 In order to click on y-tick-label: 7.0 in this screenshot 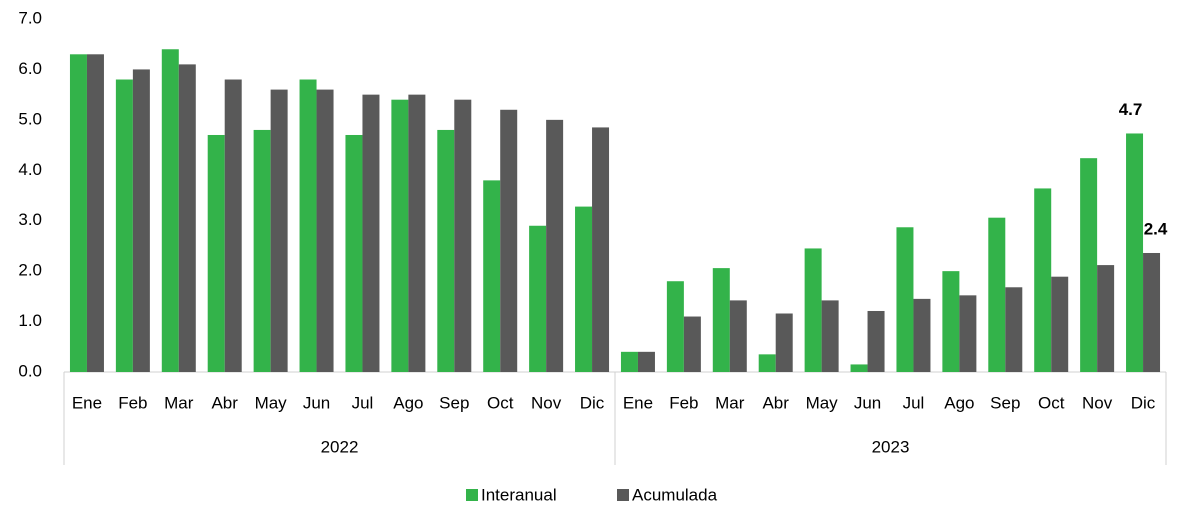, I will do `click(30, 17)`.